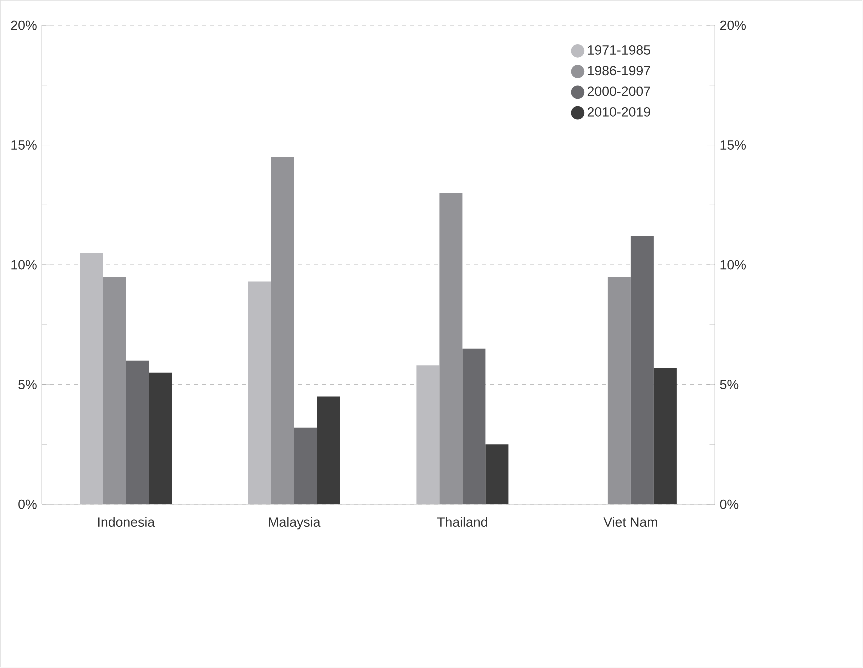  What do you see at coordinates (619, 71) in the screenshot?
I see `legend-label: 1986-1997` at bounding box center [619, 71].